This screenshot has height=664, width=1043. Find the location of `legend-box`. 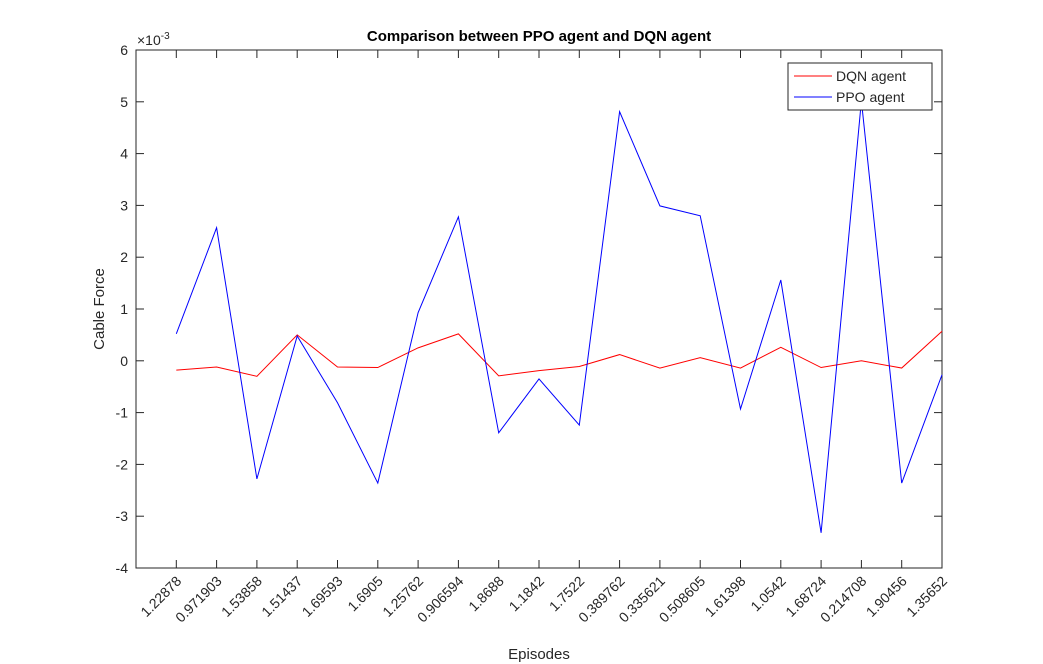

legend-box is located at coordinates (860, 86).